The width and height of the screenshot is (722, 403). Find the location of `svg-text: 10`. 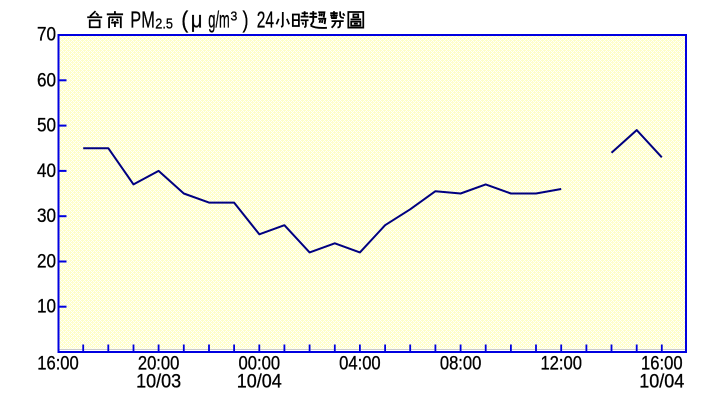

svg-text: 10 is located at coordinates (46, 307).